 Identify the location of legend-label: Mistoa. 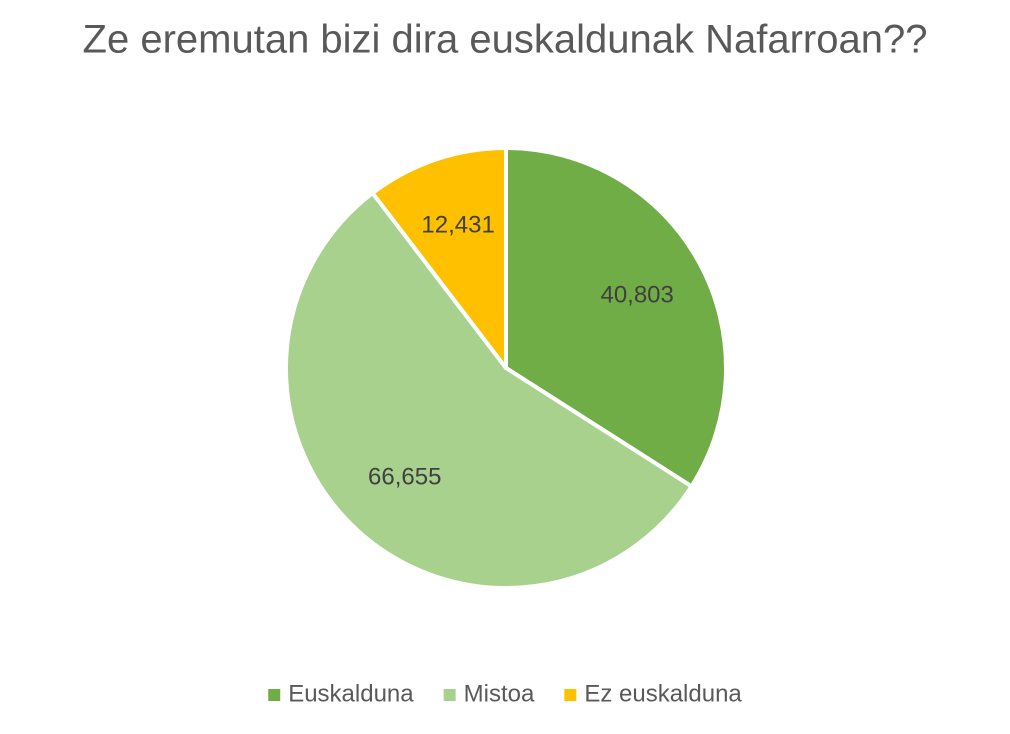
(499, 693).